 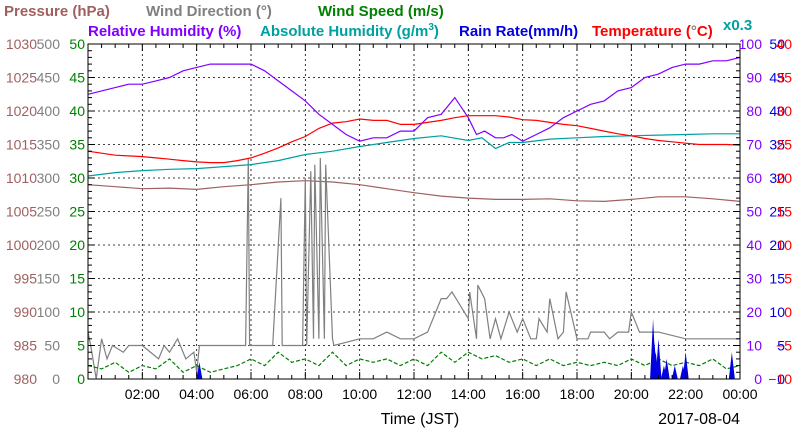 What do you see at coordinates (754, 145) in the screenshot?
I see `y-tick-label: 70` at bounding box center [754, 145].